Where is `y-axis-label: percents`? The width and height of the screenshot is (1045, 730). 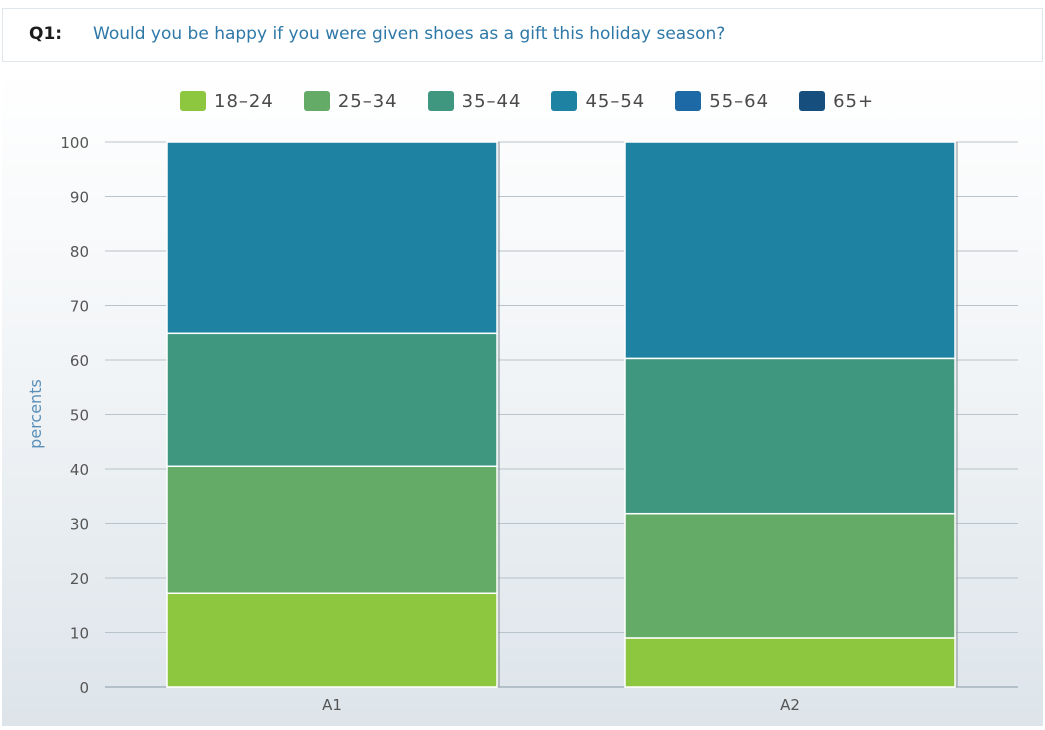
y-axis-label: percents is located at coordinates (35, 414).